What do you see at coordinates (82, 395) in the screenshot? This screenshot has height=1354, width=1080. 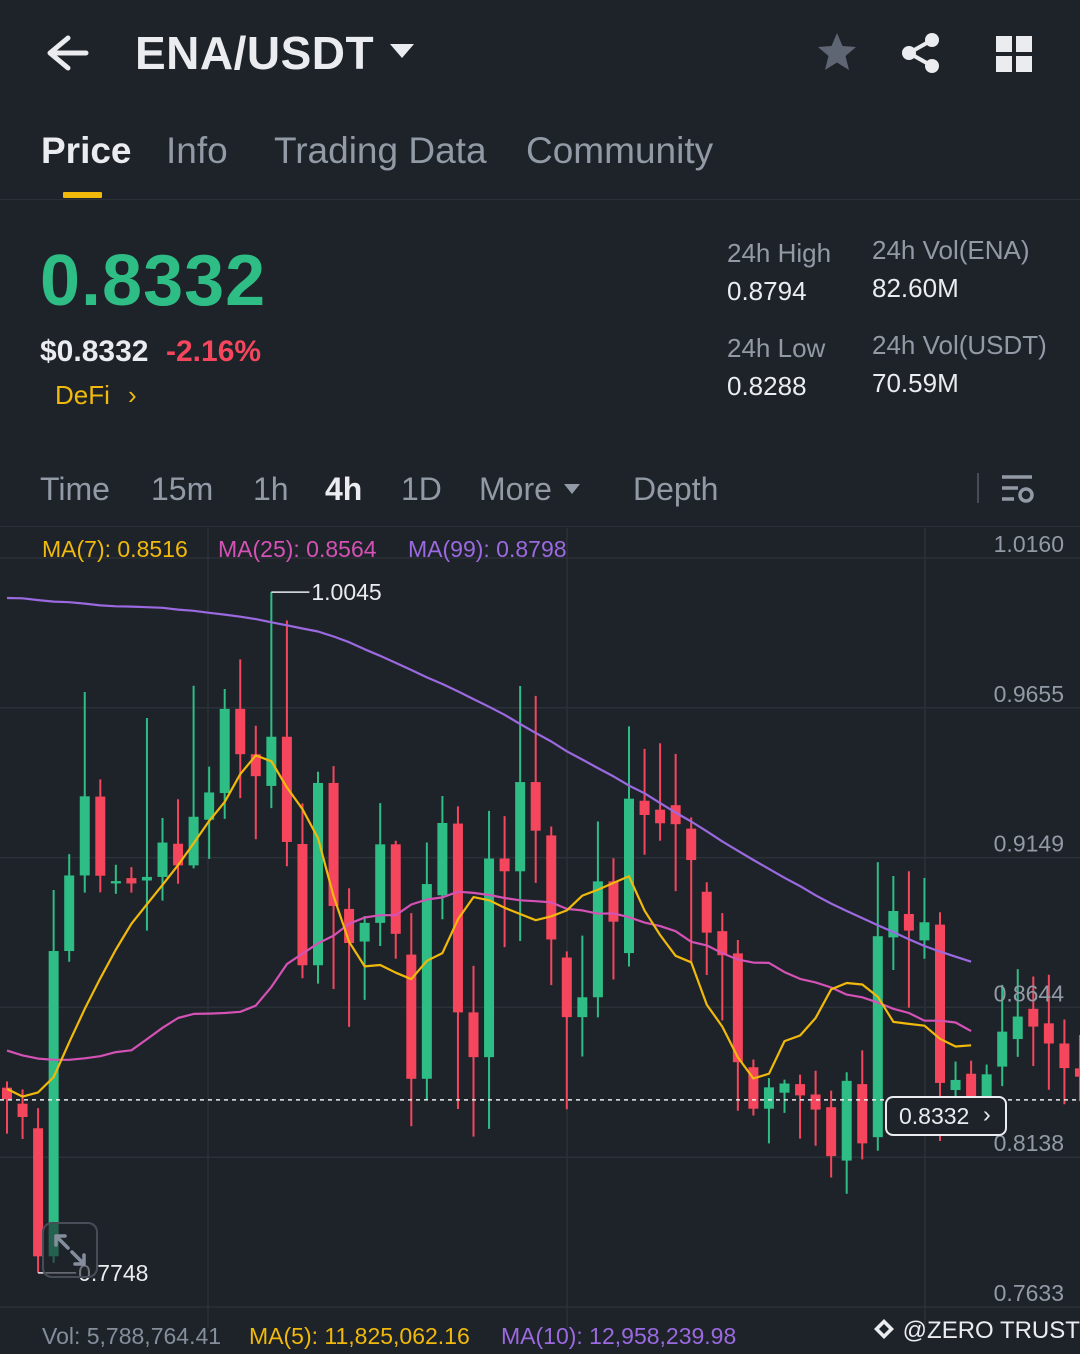 I see `category-tag-link: DeFi` at bounding box center [82, 395].